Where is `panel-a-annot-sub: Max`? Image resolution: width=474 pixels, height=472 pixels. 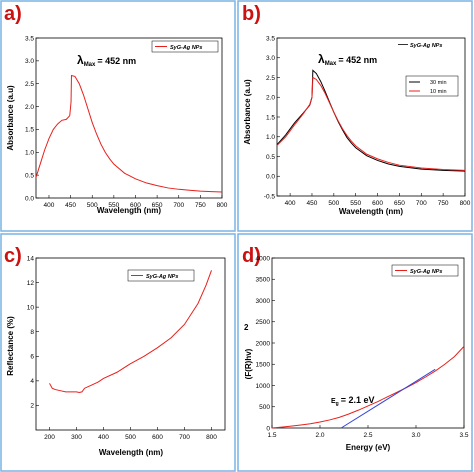 panel-a-annot-sub: Max is located at coordinates (90, 65).